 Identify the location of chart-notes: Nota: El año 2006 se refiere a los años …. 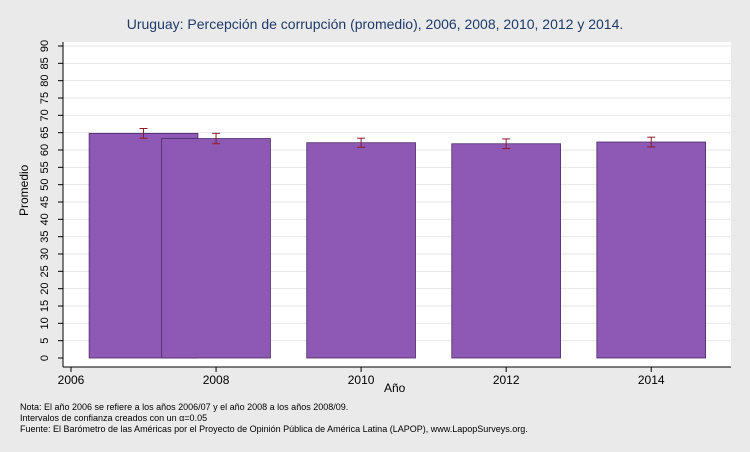
(274, 418).